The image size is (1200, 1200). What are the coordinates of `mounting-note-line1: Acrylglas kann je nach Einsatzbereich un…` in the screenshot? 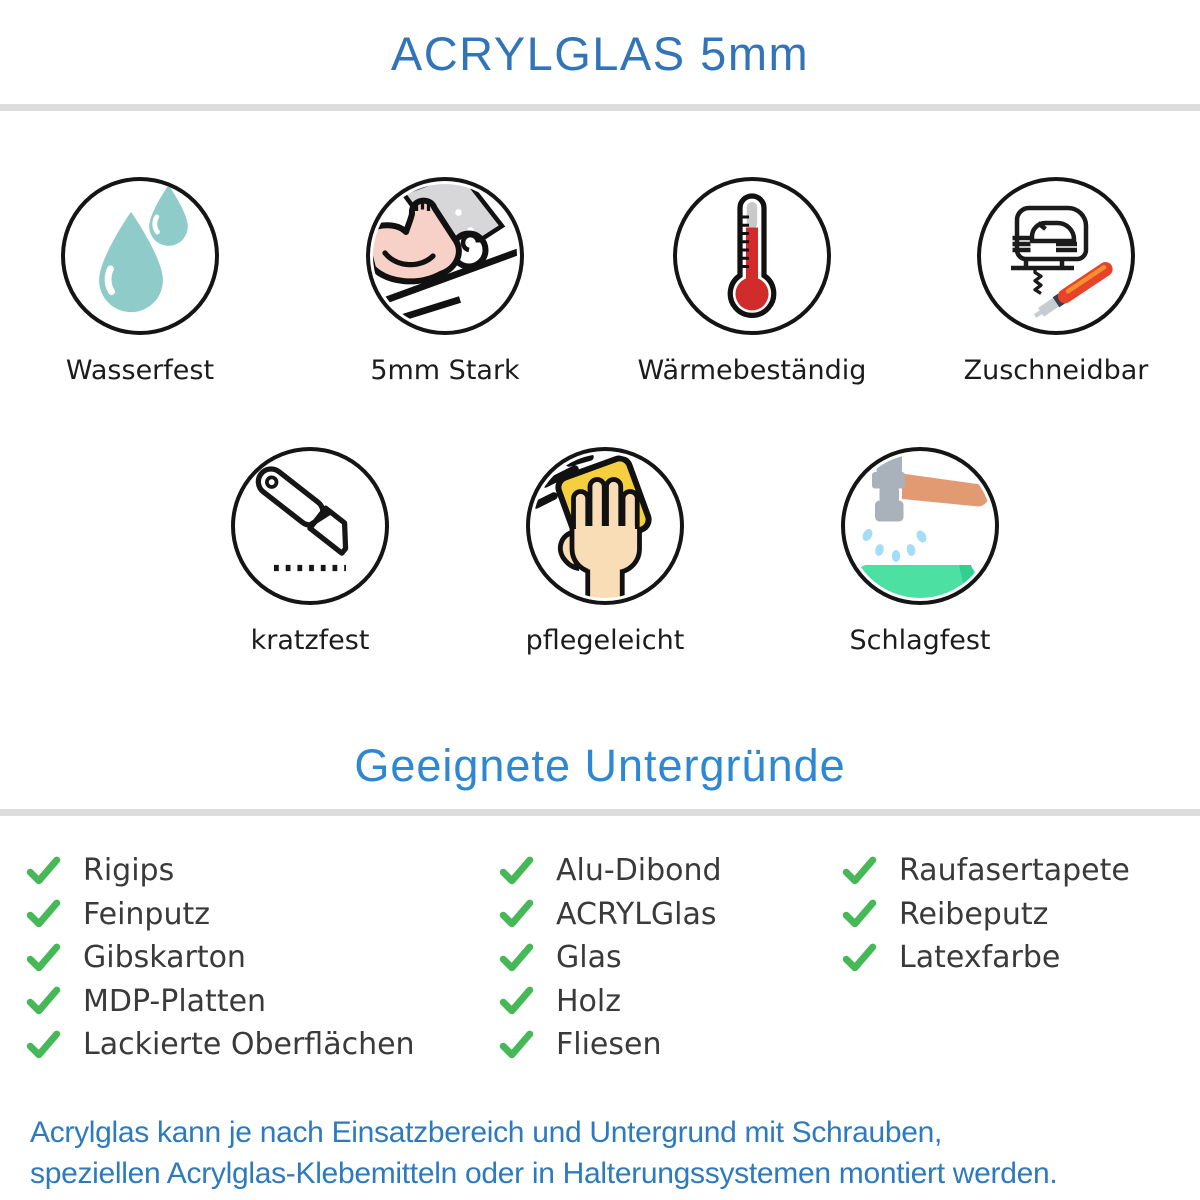 It's located at (486, 1132).